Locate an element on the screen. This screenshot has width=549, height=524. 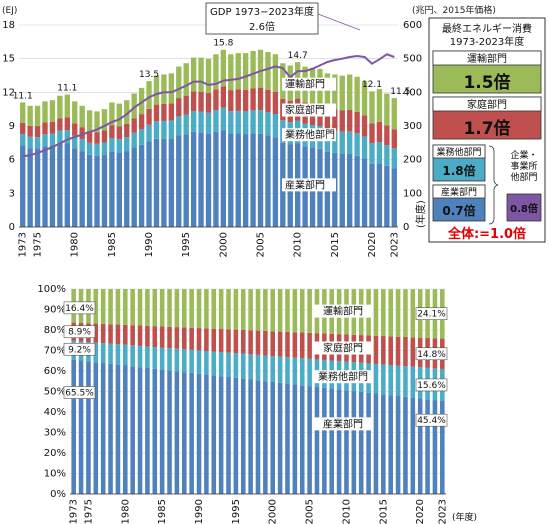
gdp-callout-title: GDP 1973−2023年度 is located at coordinates (262, 11).